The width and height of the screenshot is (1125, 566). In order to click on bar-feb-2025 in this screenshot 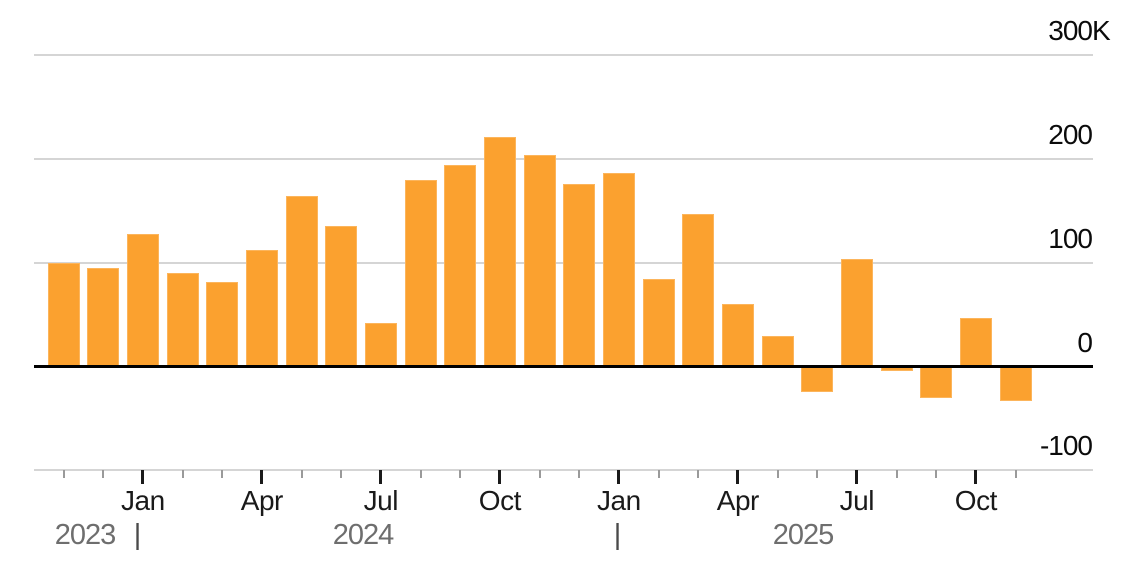, I will do `click(658, 323)`.